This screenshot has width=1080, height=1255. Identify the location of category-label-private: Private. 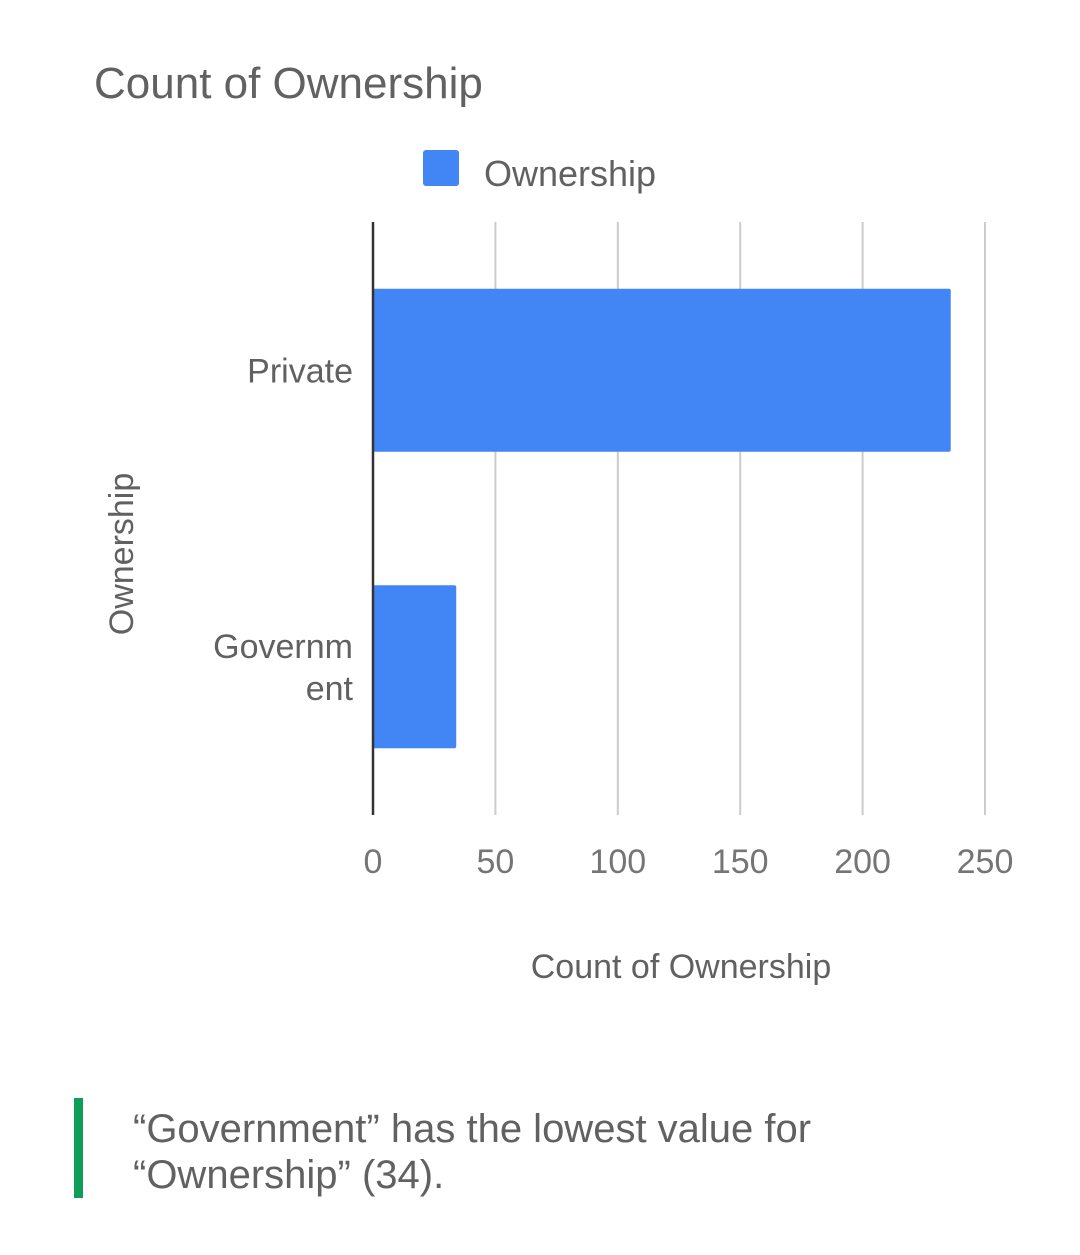
(300, 371).